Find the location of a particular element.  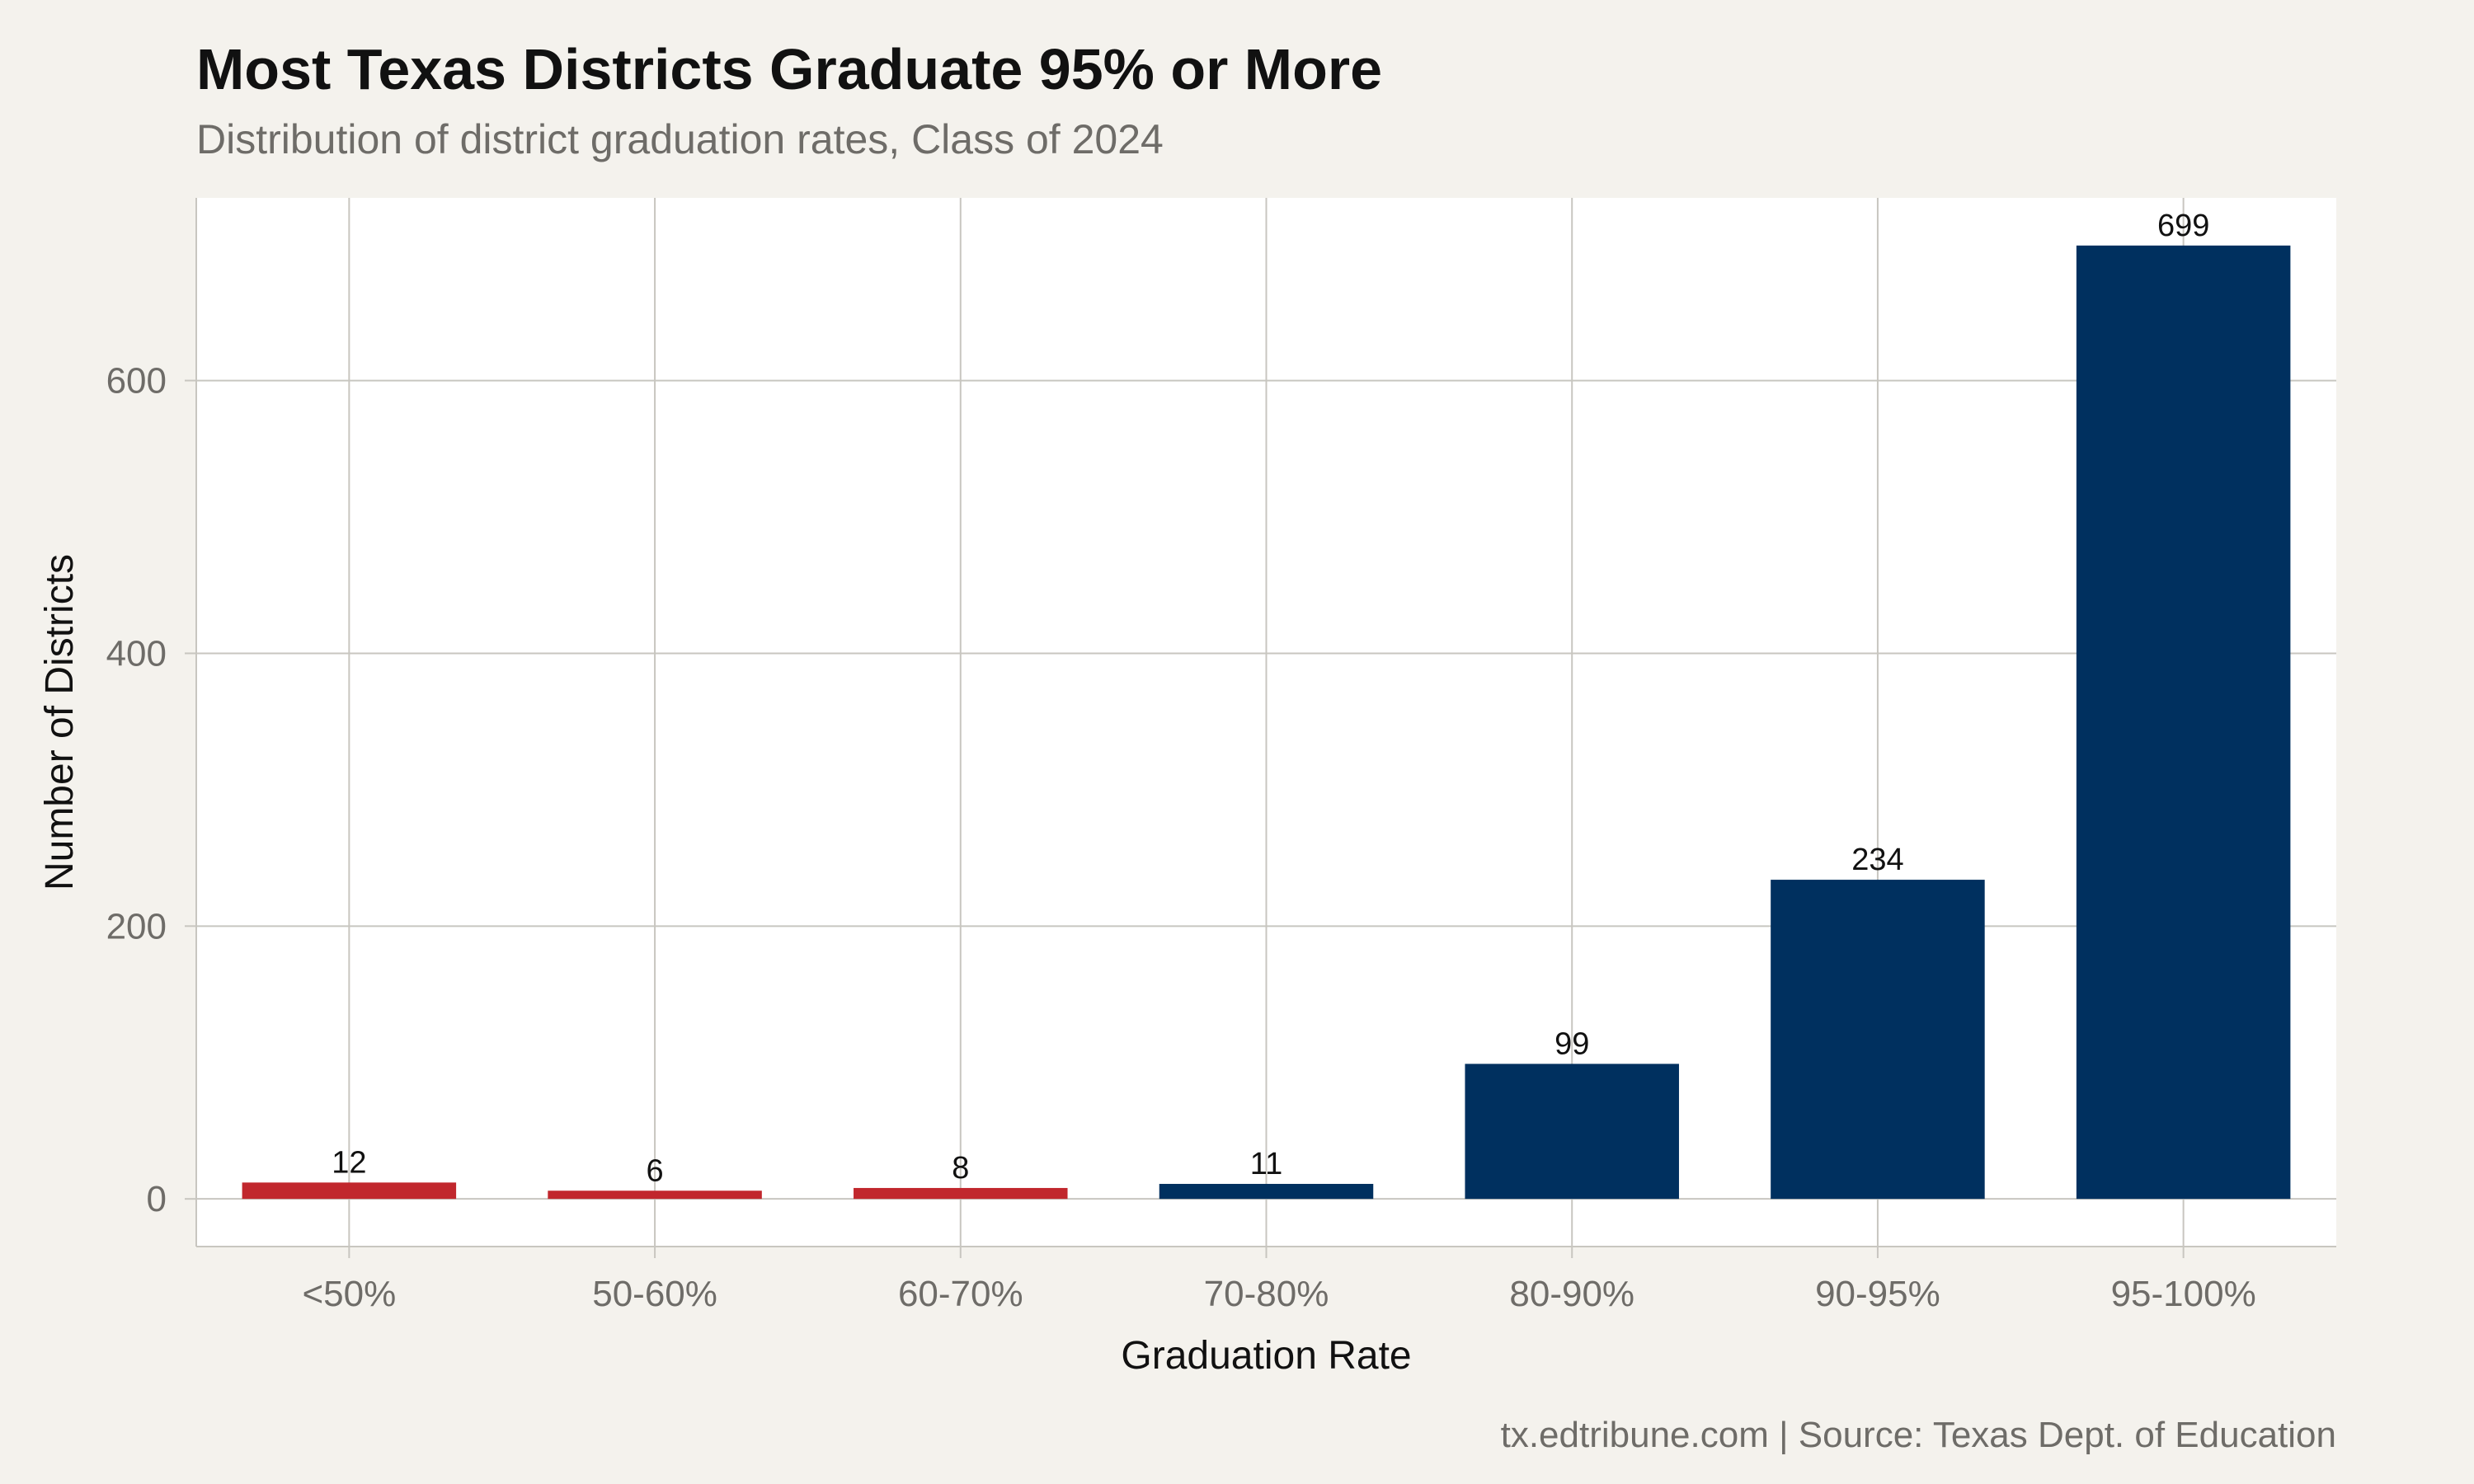

y-tick-label: 0 is located at coordinates (157, 1199).